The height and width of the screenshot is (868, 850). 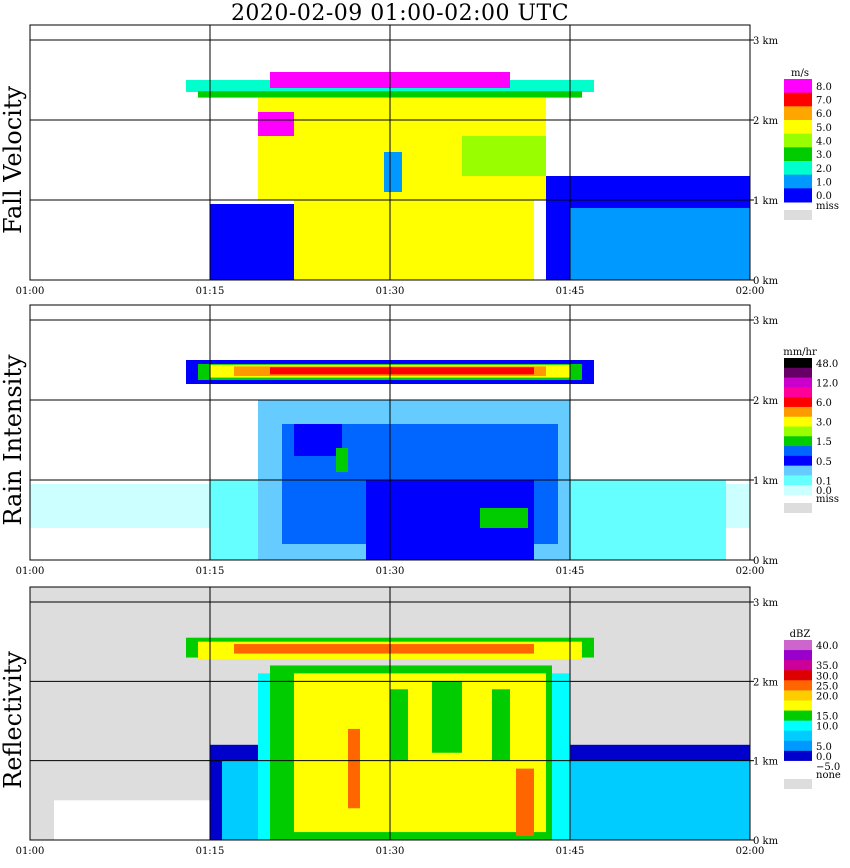 I want to click on x-tick-label: 01:00, so click(x=30, y=291).